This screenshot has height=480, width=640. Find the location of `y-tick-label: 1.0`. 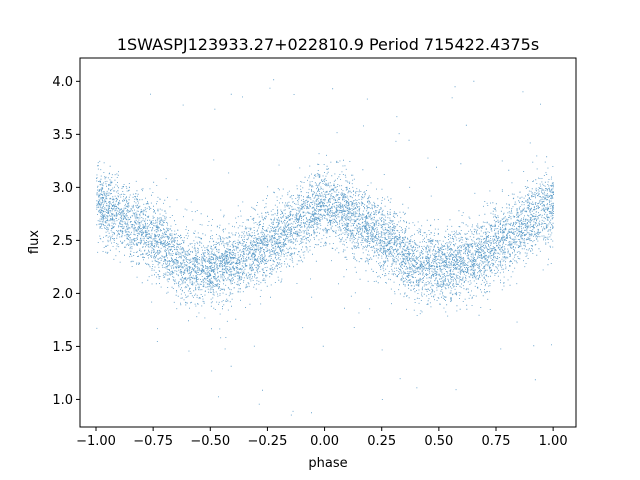

y-tick-label: 1.0 is located at coordinates (62, 400).